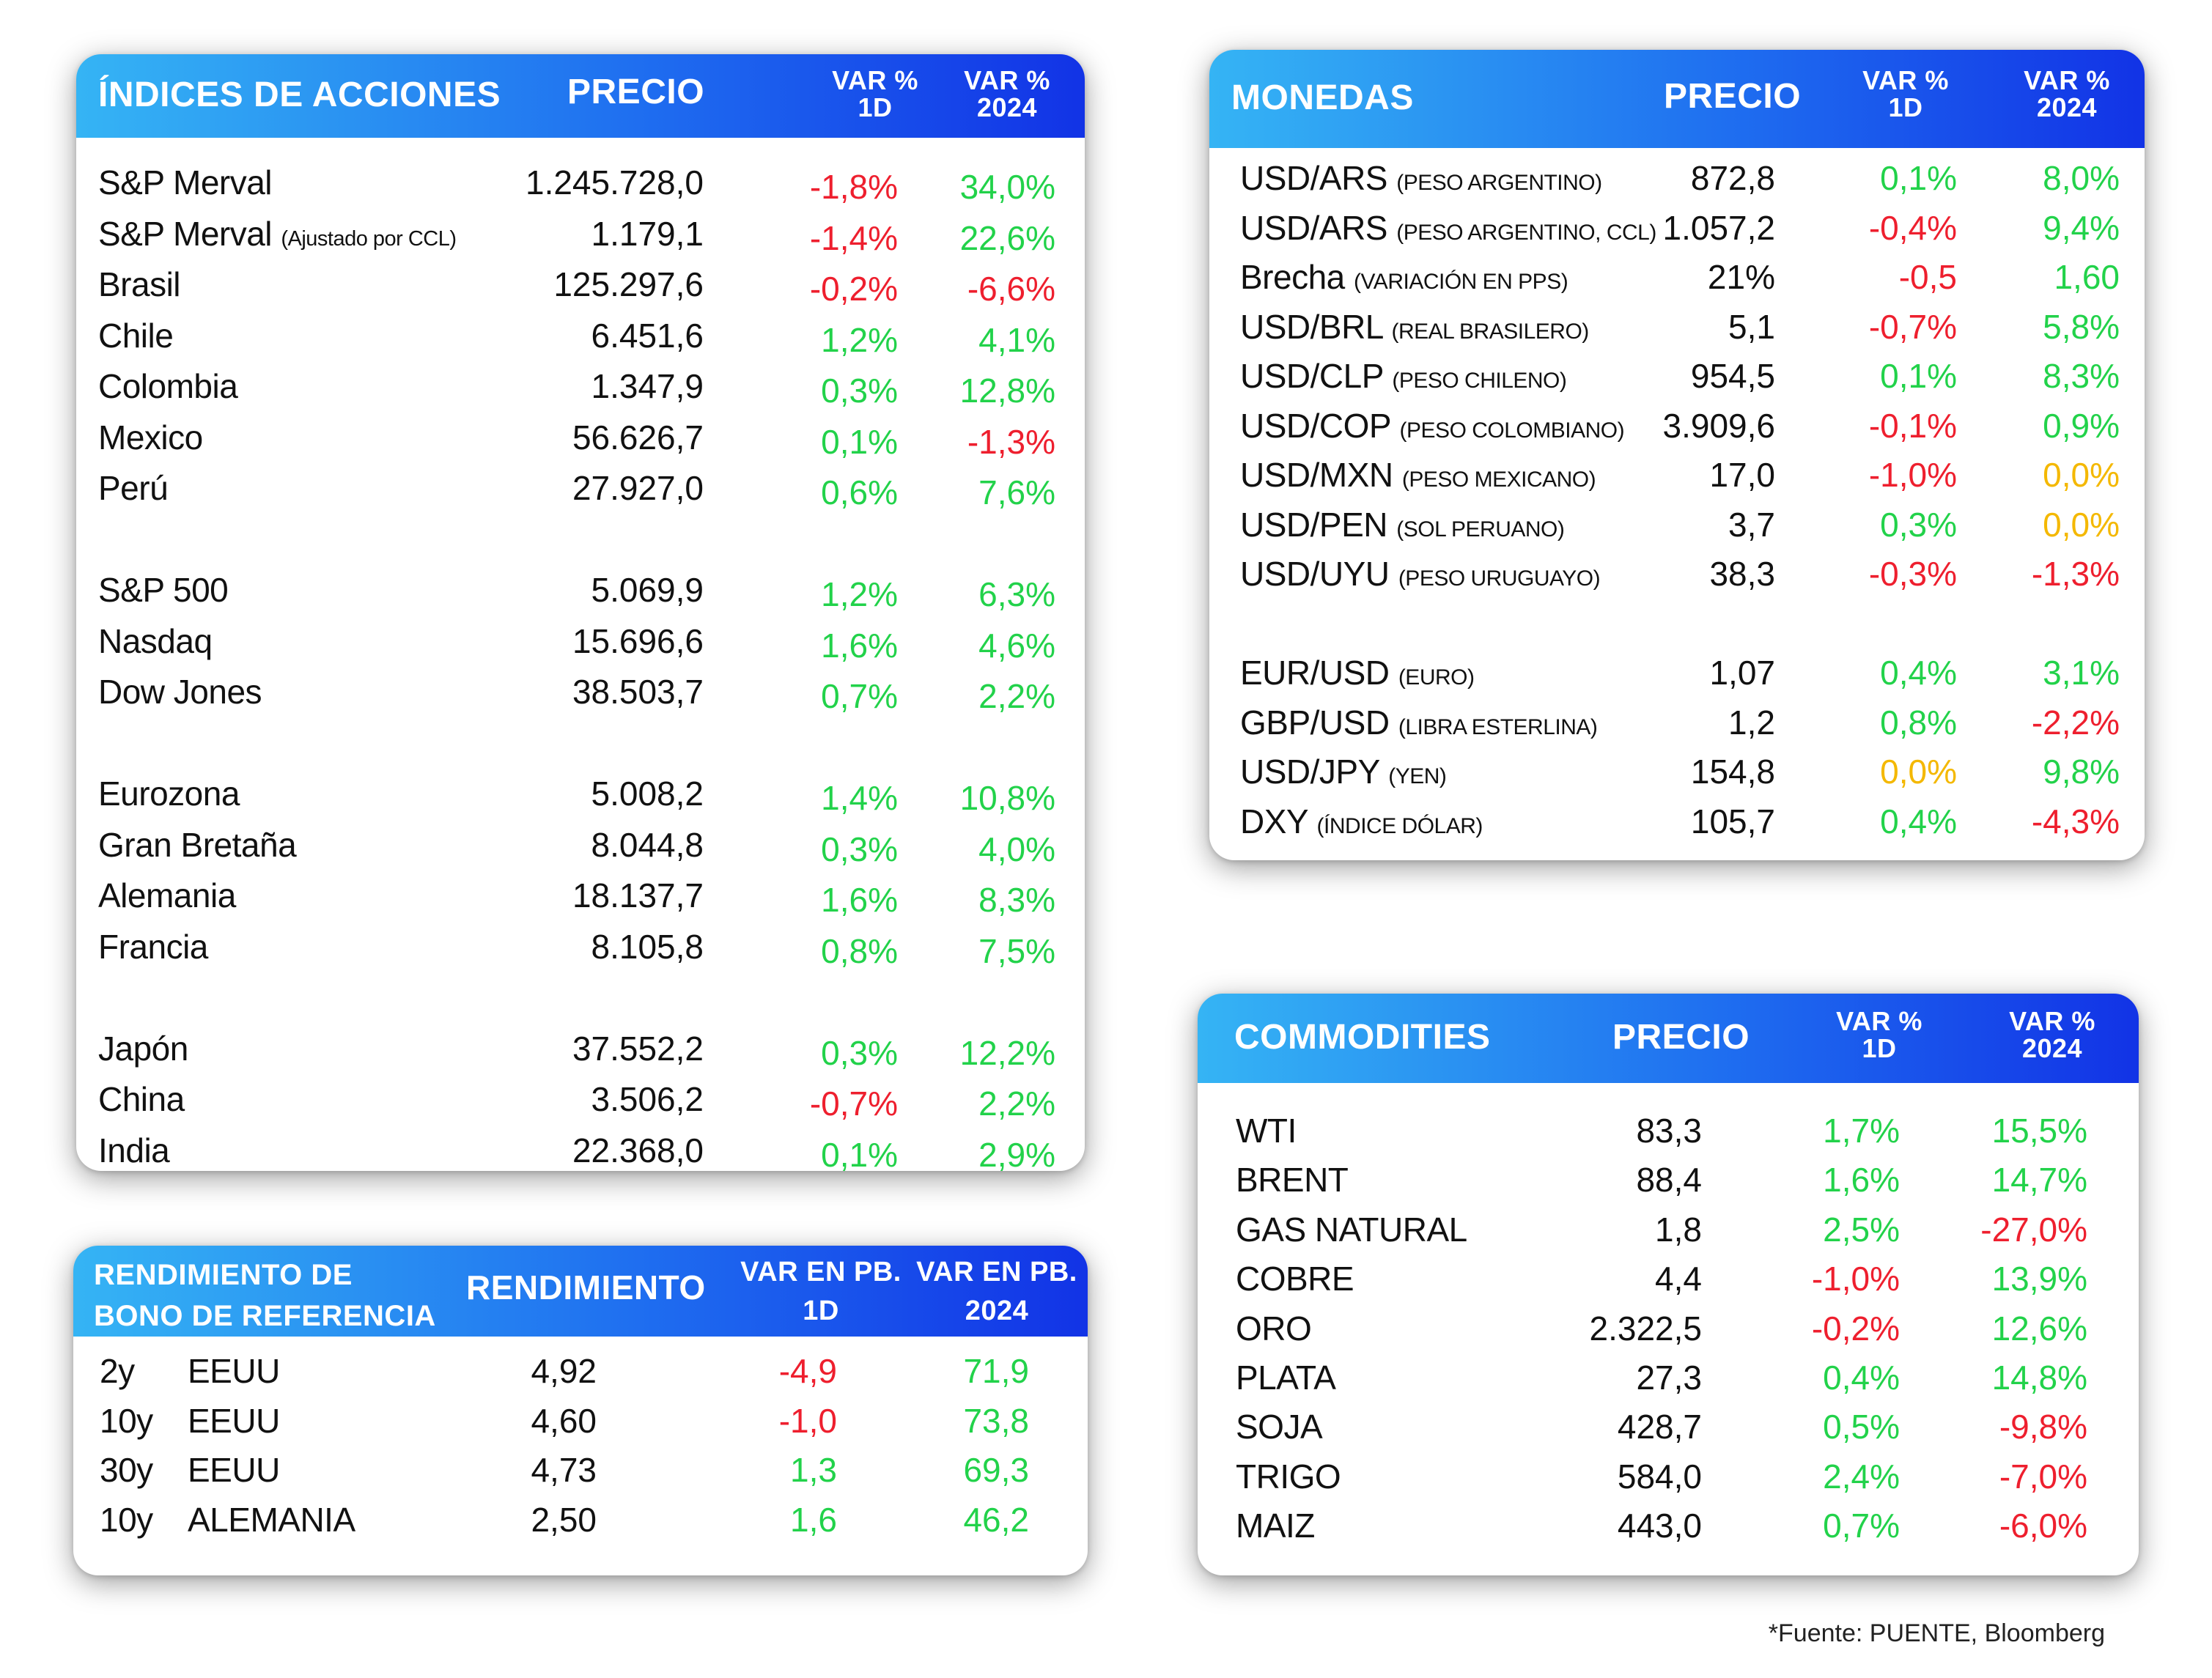  Describe the element at coordinates (1016, 594) in the screenshot. I see `index-var-2024: 6,3%` at that location.